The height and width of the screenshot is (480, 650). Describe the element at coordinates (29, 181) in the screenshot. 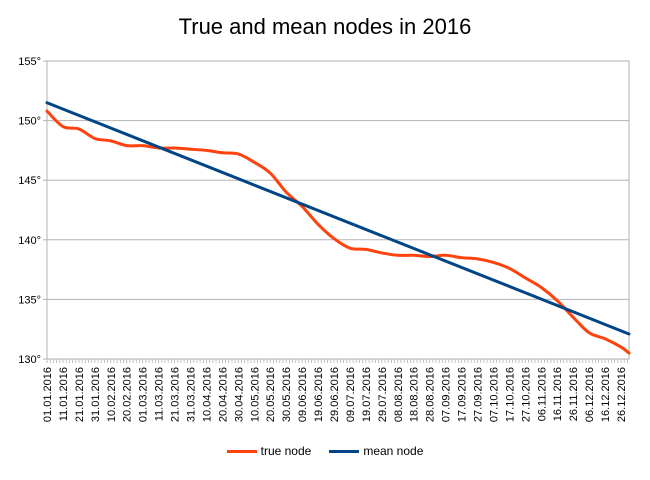

I see `y-tick-label: 145°` at that location.